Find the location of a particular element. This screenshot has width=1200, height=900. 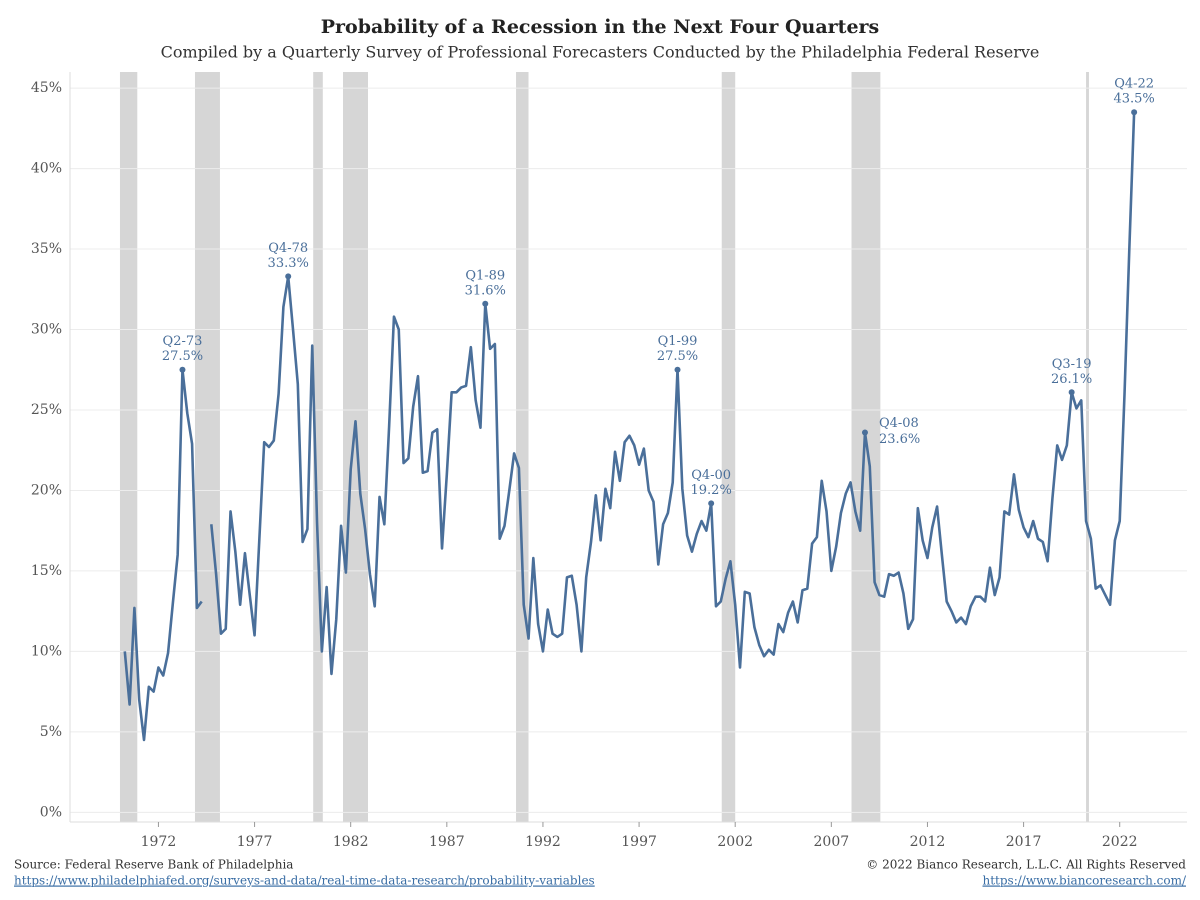

annotation-value: 19.2% is located at coordinates (711, 490).